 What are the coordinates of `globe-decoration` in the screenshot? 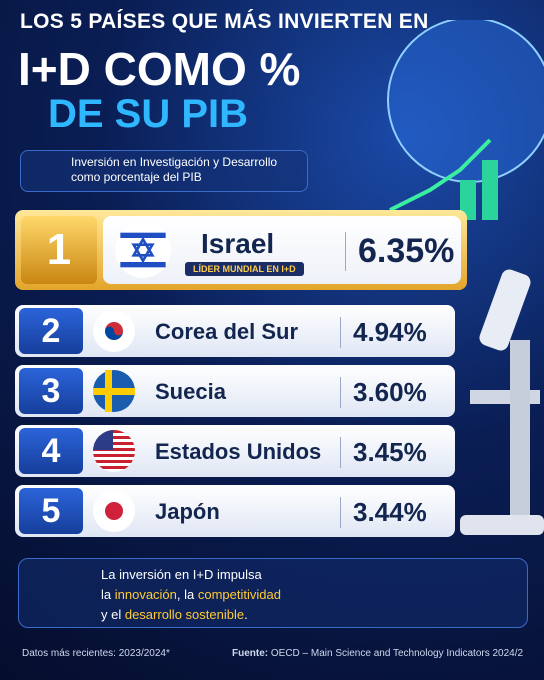 It's located at (465, 120).